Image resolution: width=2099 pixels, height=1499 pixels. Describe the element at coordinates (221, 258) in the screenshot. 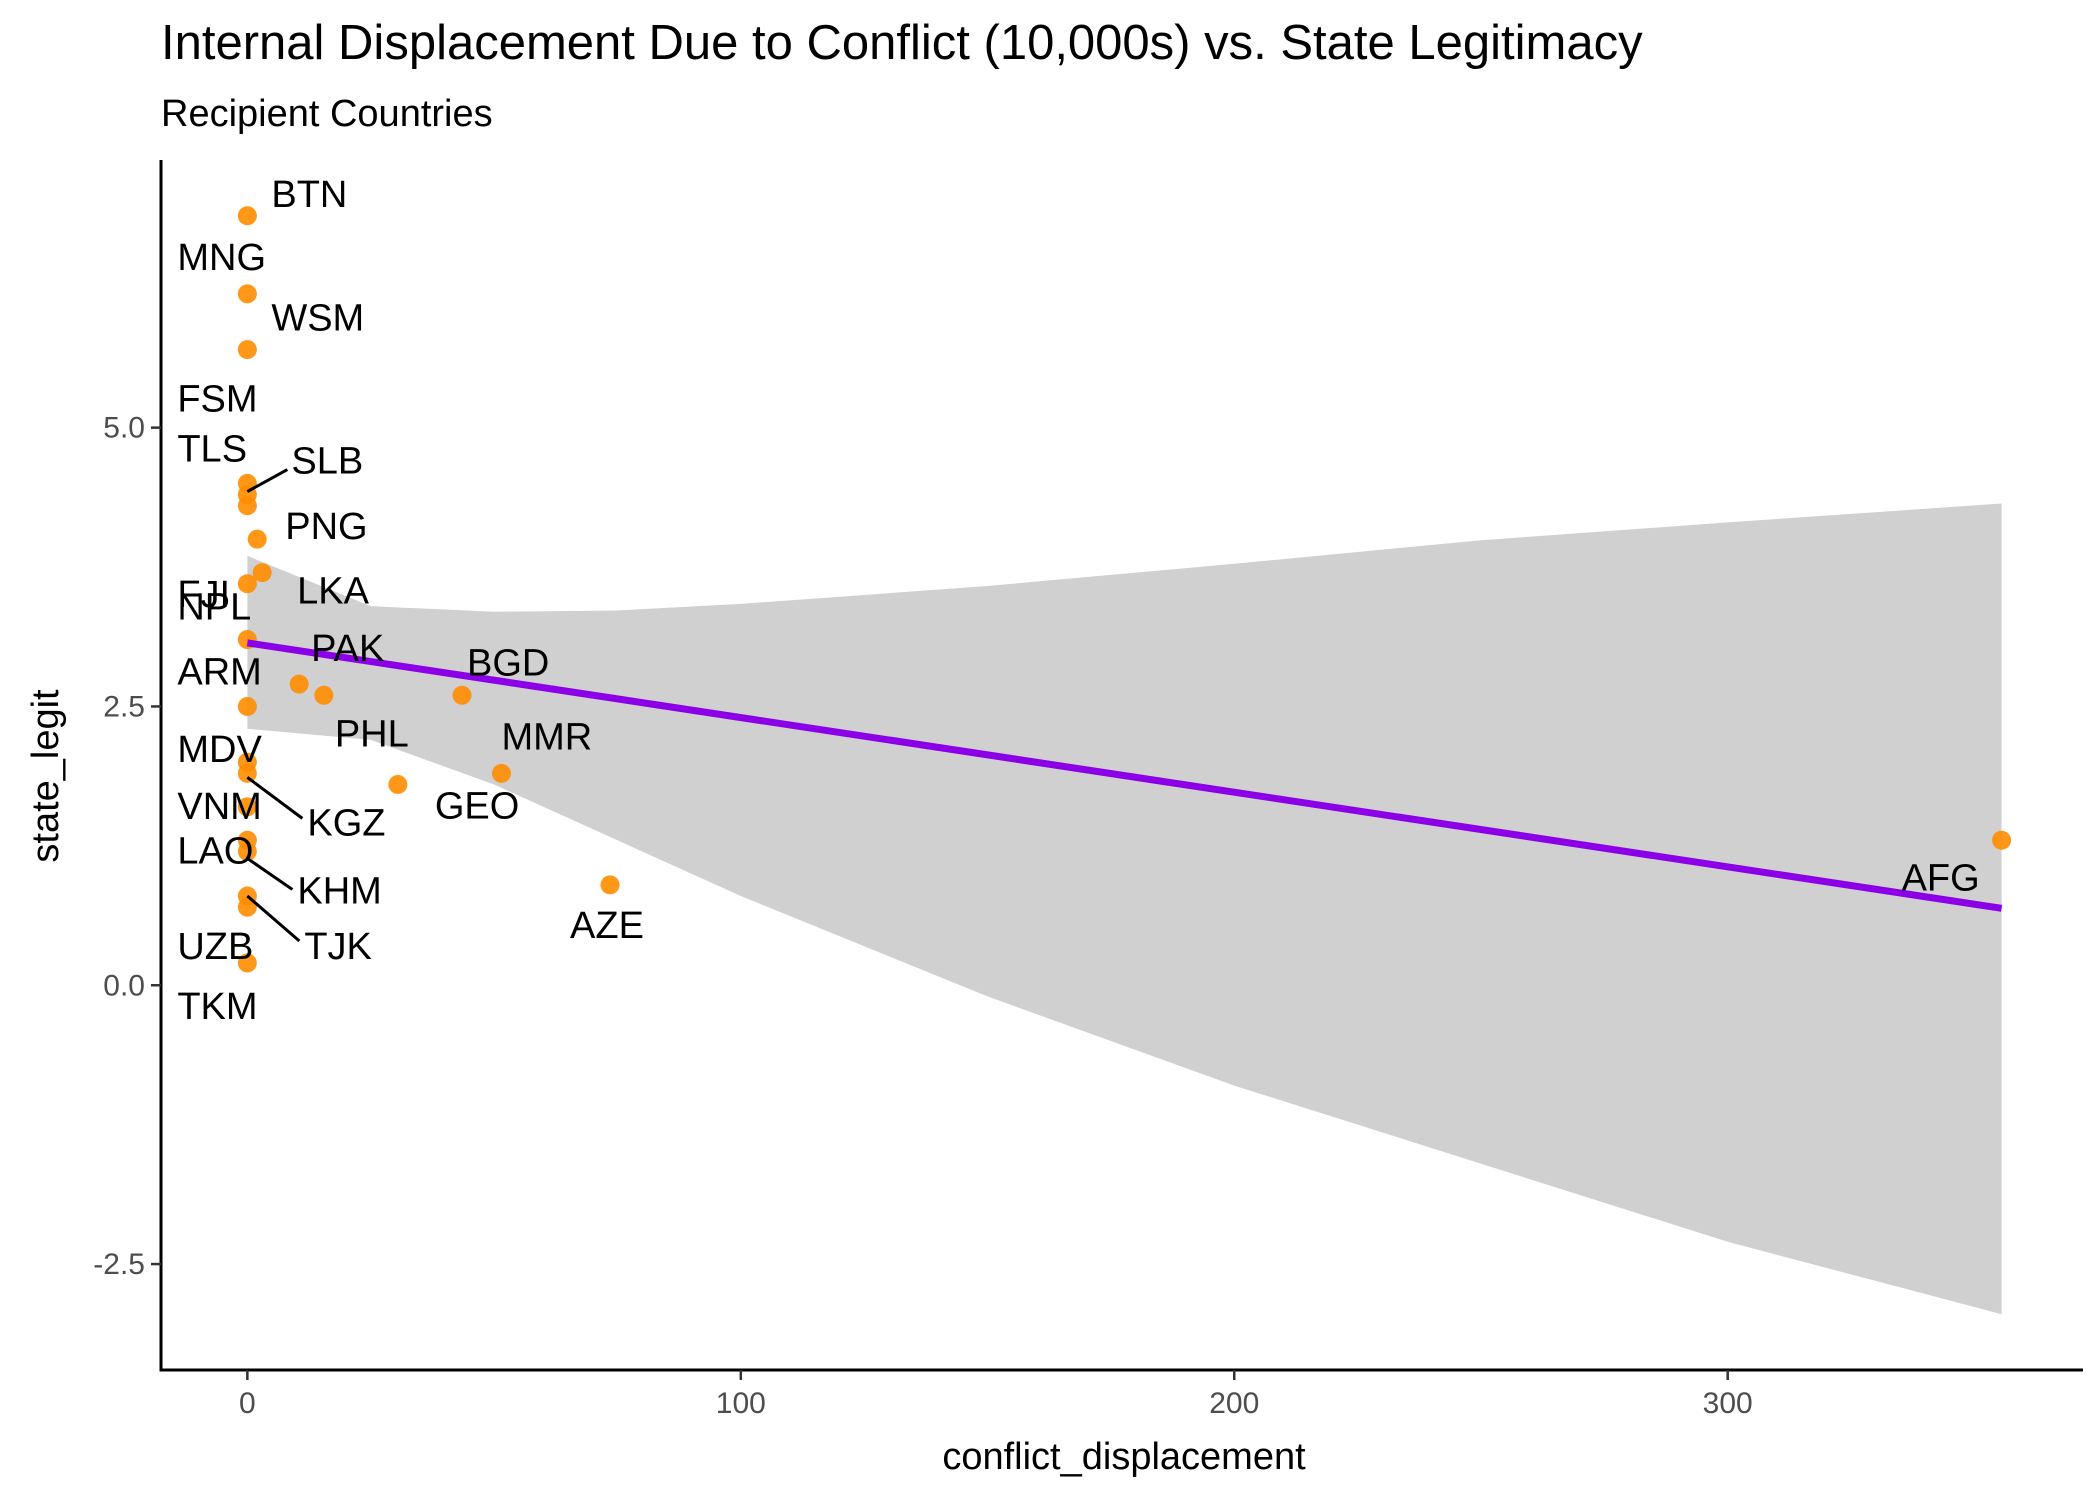

I see `point-label-mng: MNG` at that location.